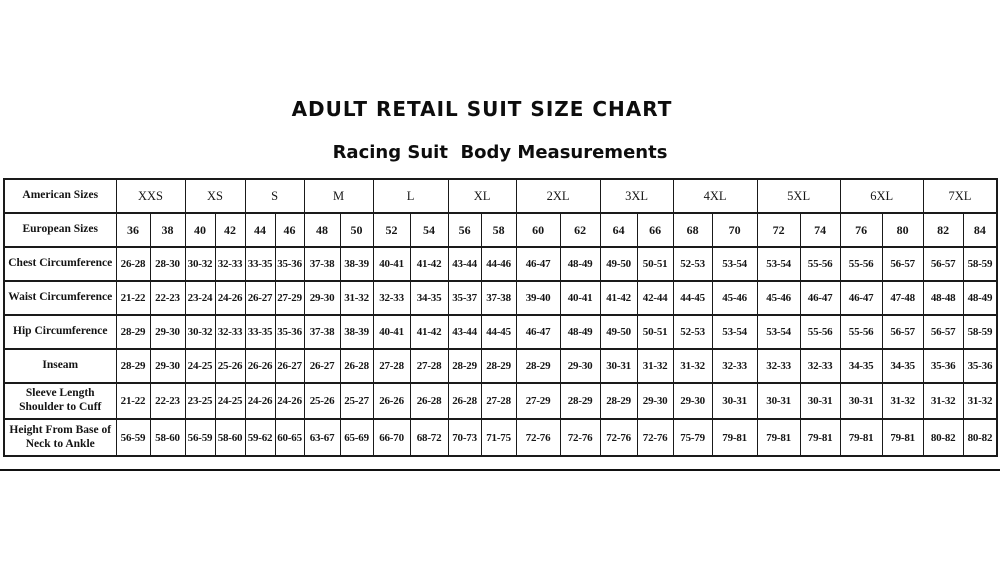 The width and height of the screenshot is (1000, 586). What do you see at coordinates (338, 196) in the screenshot?
I see `american-size-cell: M` at bounding box center [338, 196].